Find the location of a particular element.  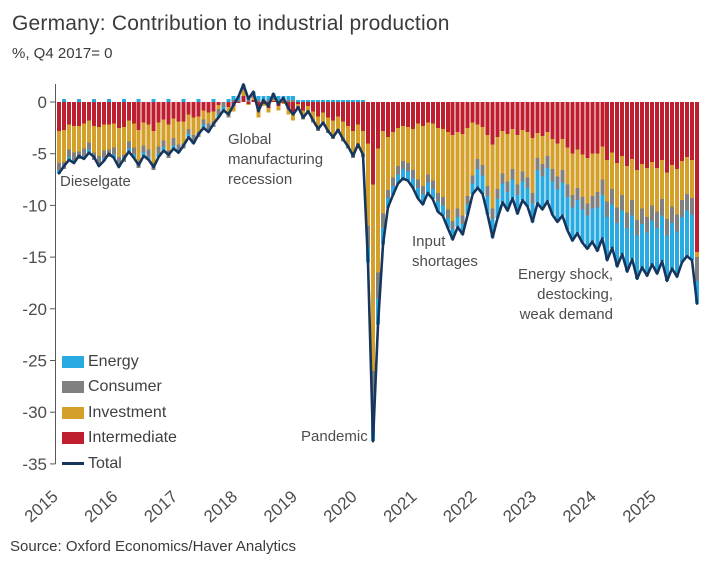

y-tick-label: -10 is located at coordinates (34, 205).